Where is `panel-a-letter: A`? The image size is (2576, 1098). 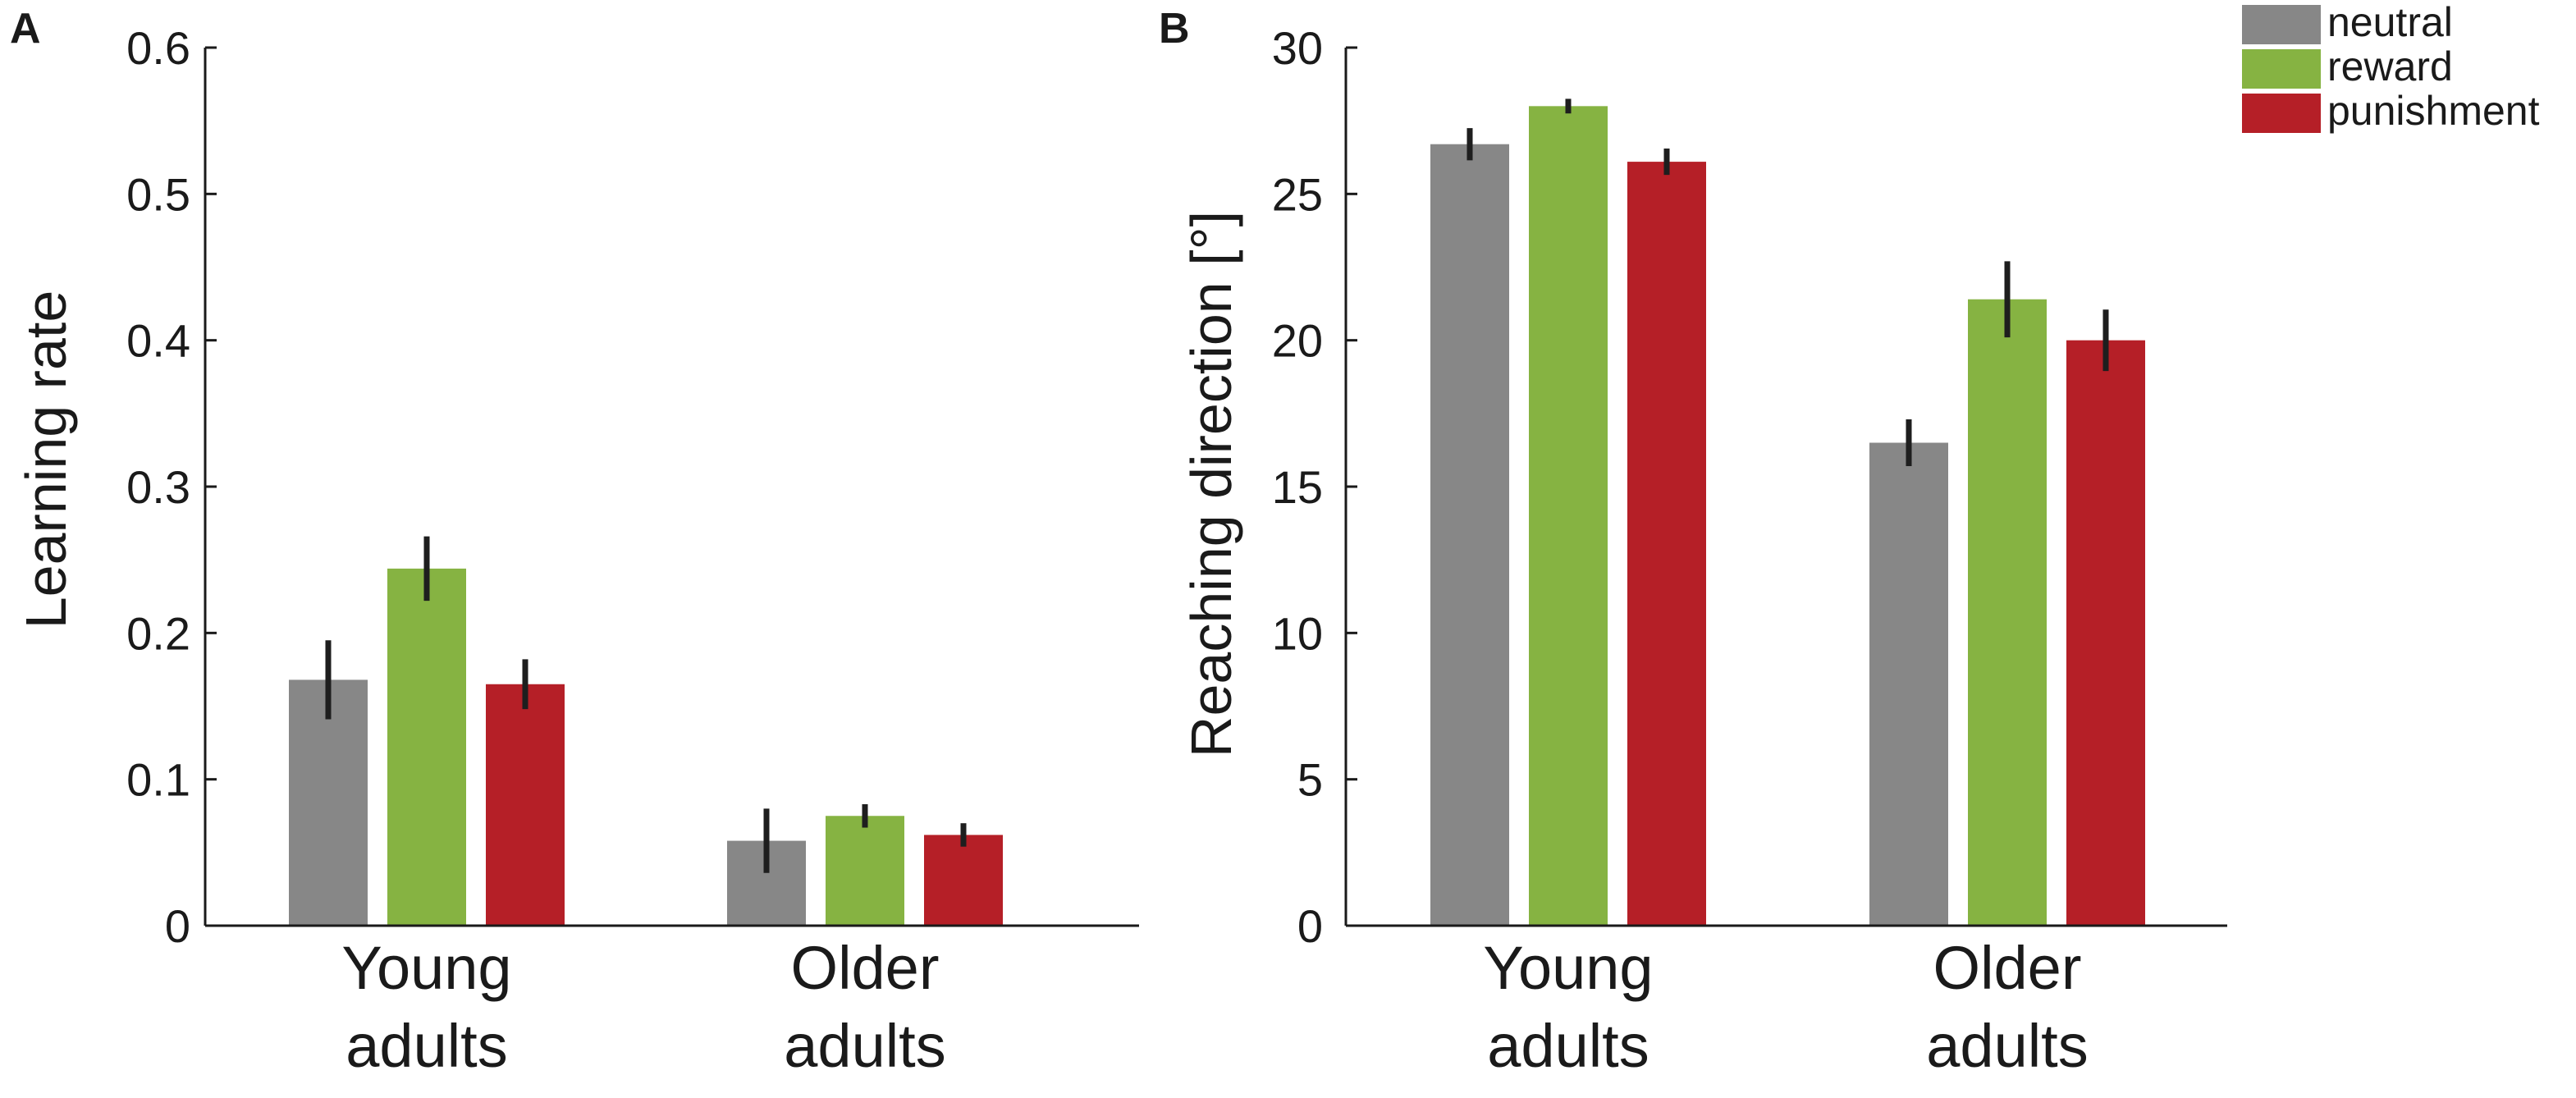
panel-a-letter: A is located at coordinates (25, 29).